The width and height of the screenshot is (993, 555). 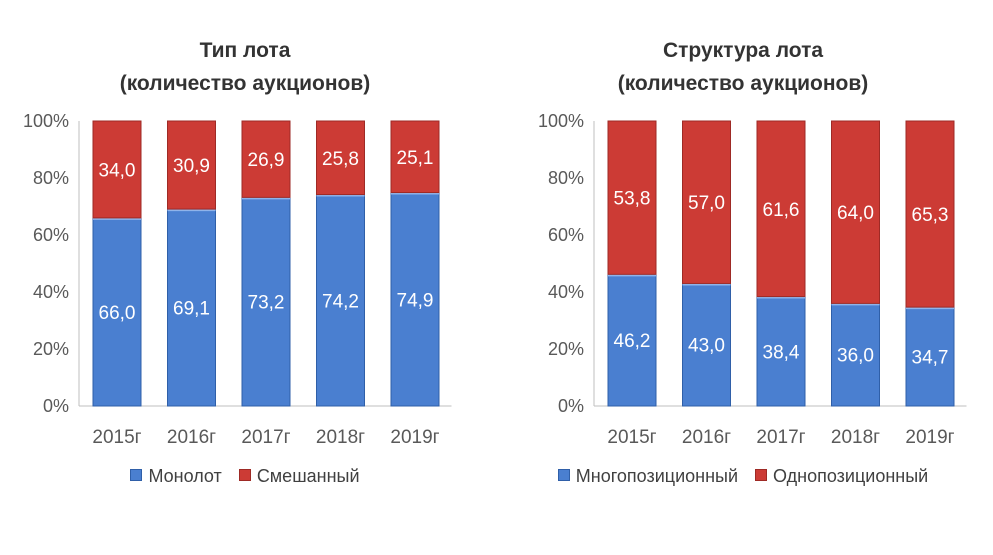 I want to click on data-label: 25,8, so click(x=340, y=159).